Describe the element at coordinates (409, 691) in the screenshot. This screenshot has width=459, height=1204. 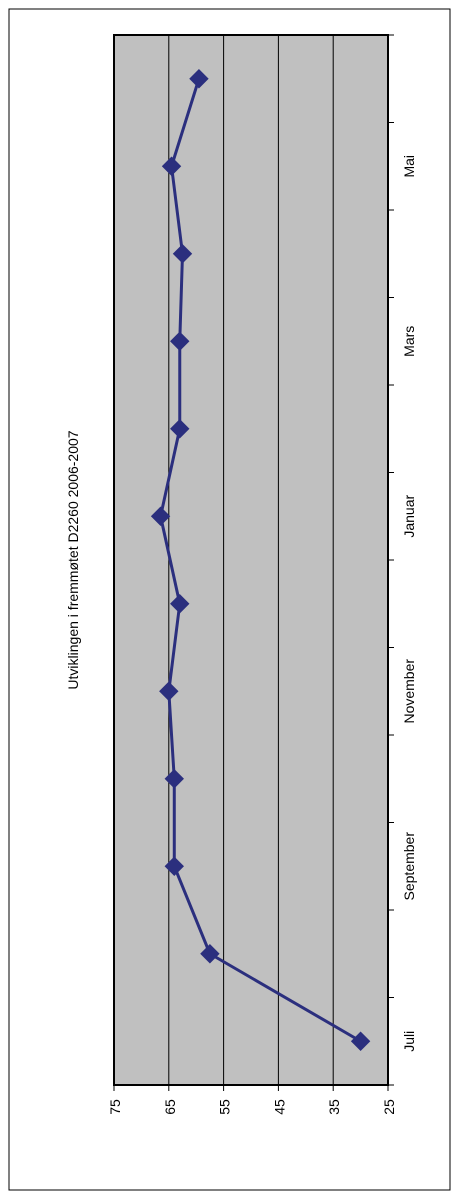
I see `category-label: November` at that location.